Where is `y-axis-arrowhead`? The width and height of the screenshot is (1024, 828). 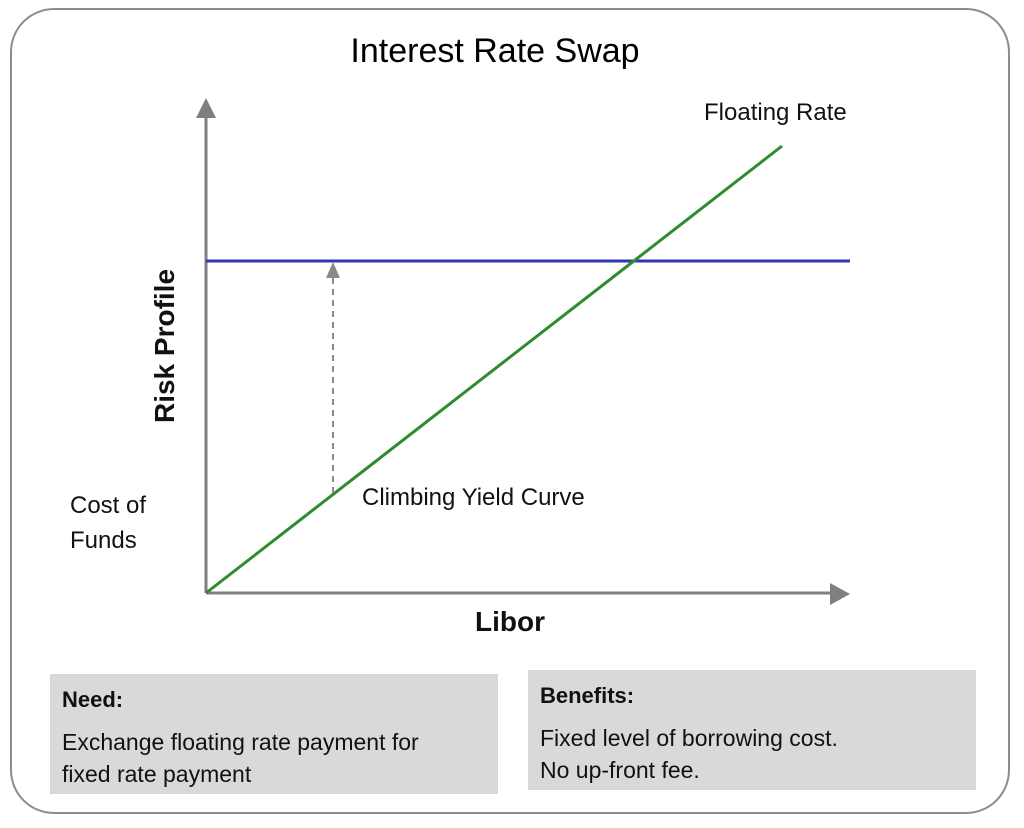 y-axis-arrowhead is located at coordinates (206, 108).